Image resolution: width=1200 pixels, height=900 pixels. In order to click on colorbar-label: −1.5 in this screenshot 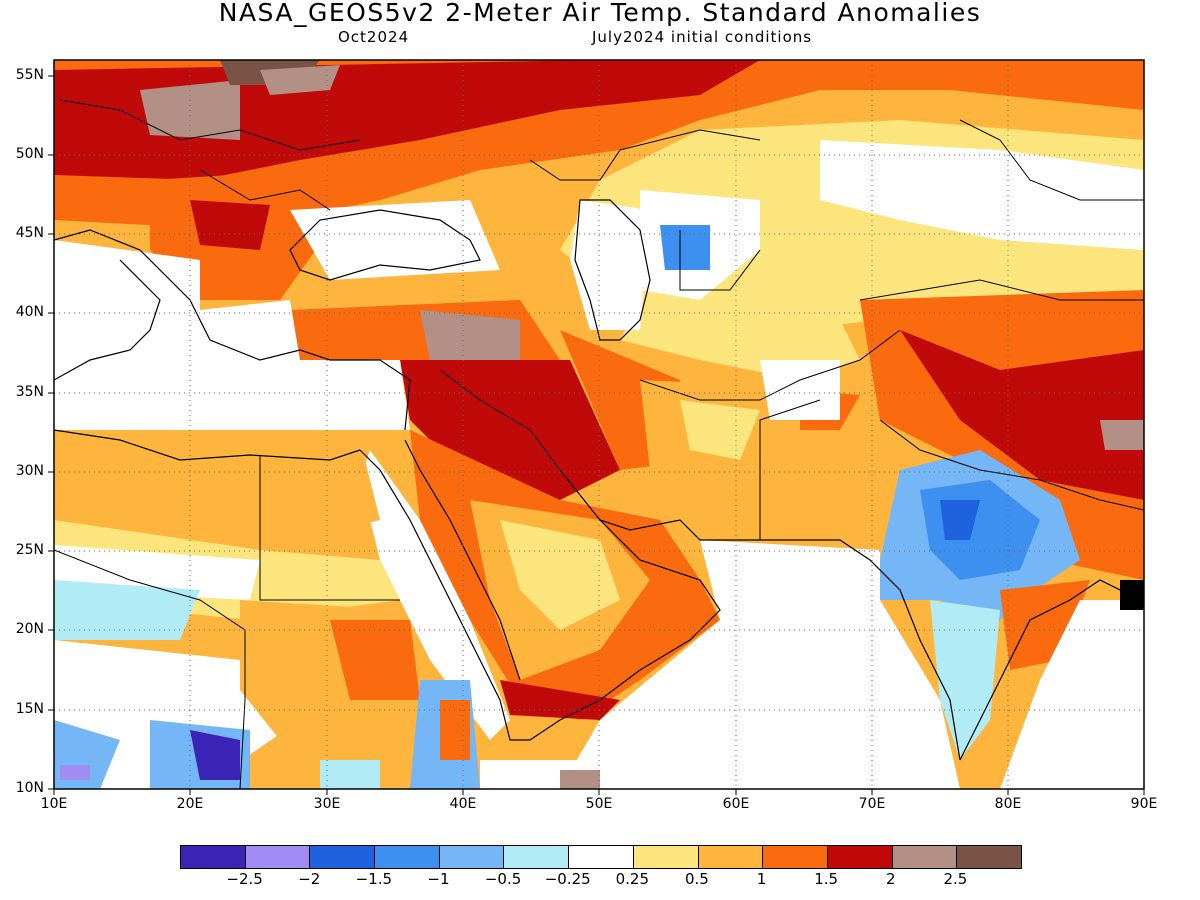, I will do `click(374, 879)`.